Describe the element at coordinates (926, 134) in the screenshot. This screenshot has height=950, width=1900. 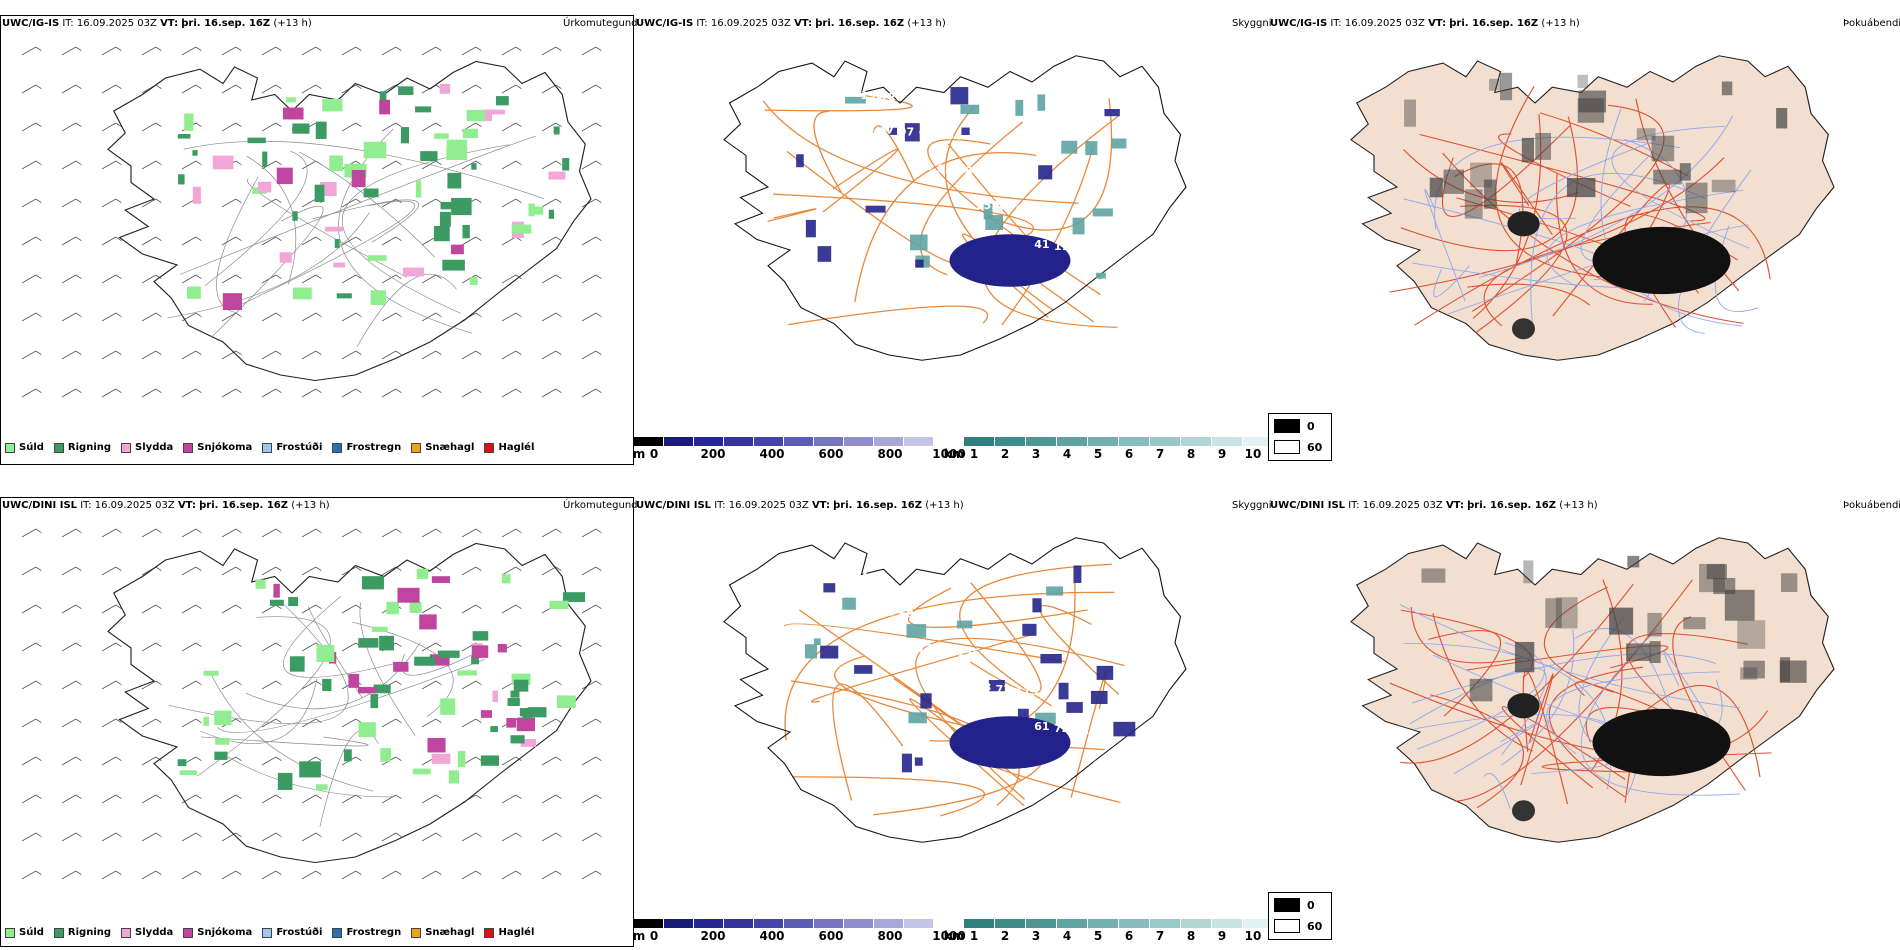
I see `ceiling-value-label: 90` at that location.